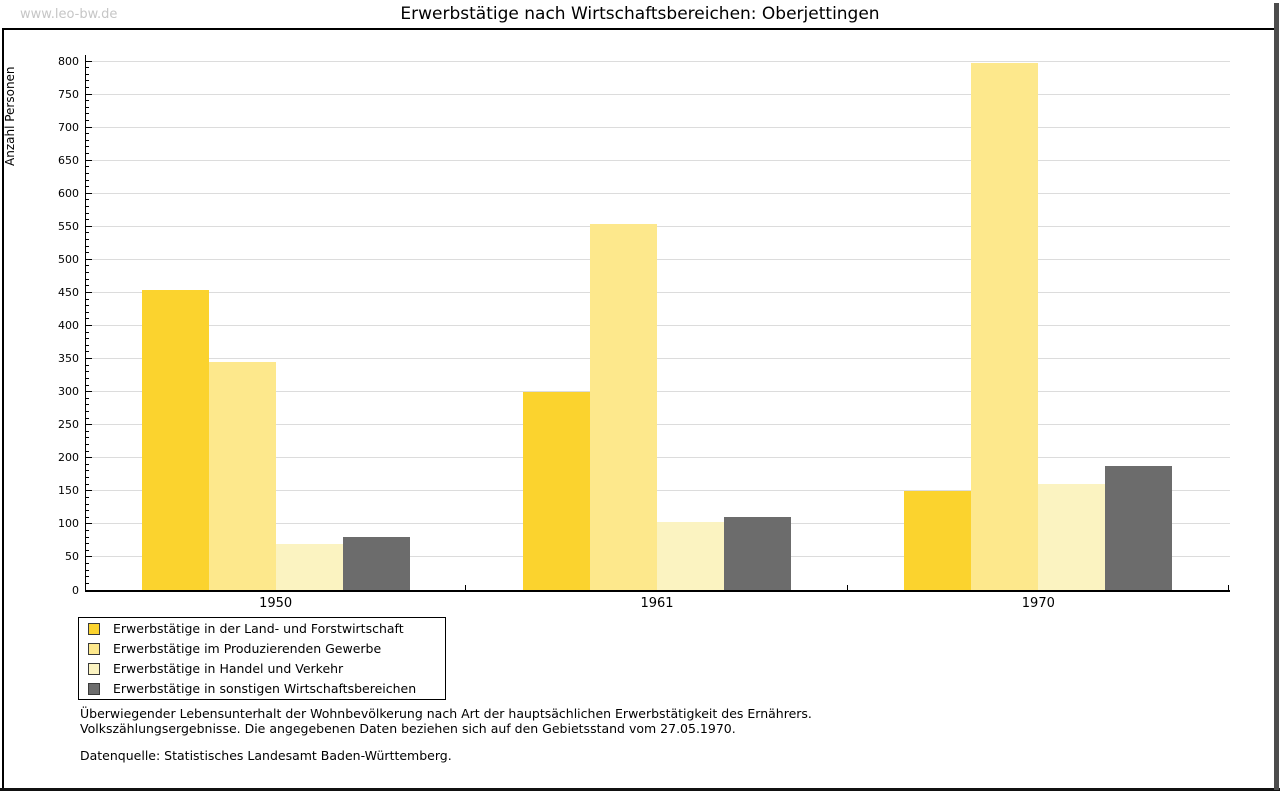 The image size is (1280, 791). What do you see at coordinates (68, 259) in the screenshot?
I see `y-tick-label: 500` at bounding box center [68, 259].